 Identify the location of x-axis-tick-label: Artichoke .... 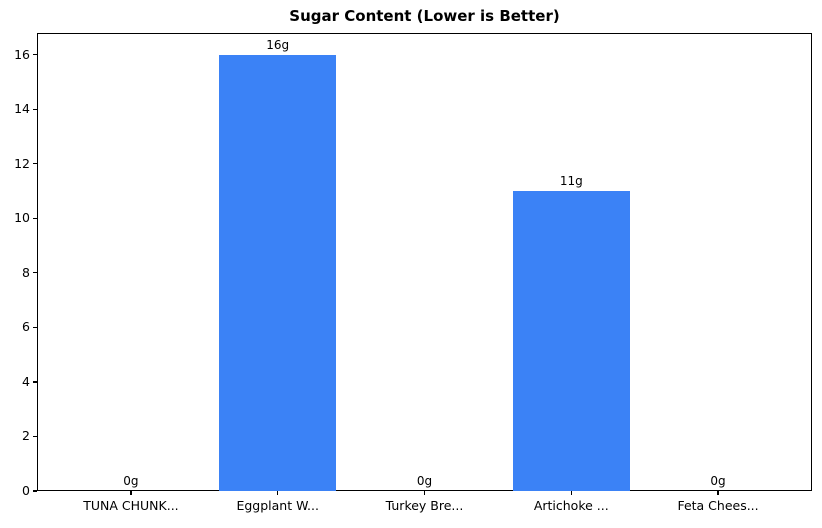
(571, 505).